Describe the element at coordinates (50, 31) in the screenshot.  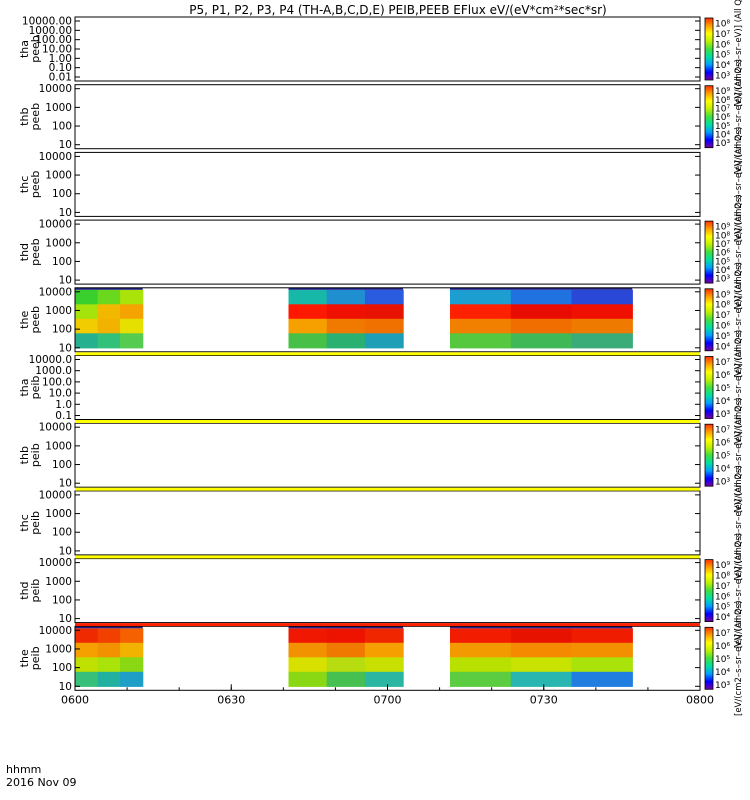
I see `y-tick-label: 1000.00` at that location.